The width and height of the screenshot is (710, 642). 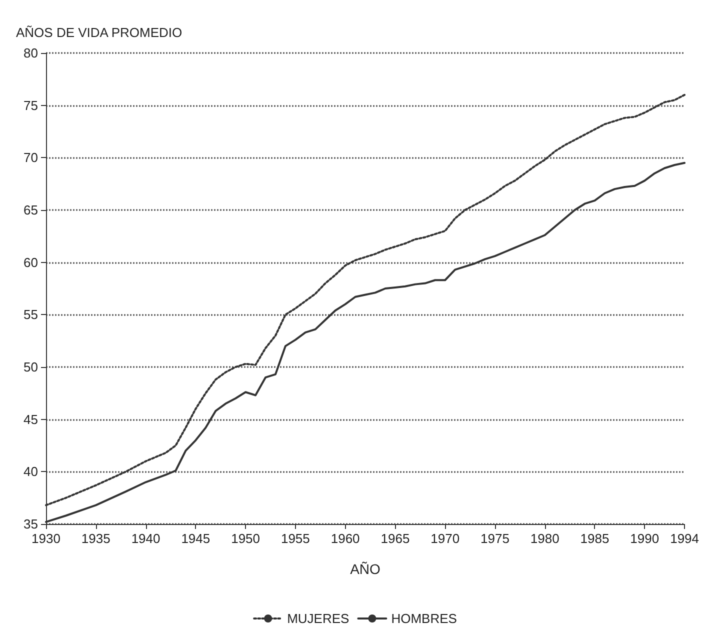 What do you see at coordinates (31, 419) in the screenshot?
I see `y-tick-label: 45` at bounding box center [31, 419].